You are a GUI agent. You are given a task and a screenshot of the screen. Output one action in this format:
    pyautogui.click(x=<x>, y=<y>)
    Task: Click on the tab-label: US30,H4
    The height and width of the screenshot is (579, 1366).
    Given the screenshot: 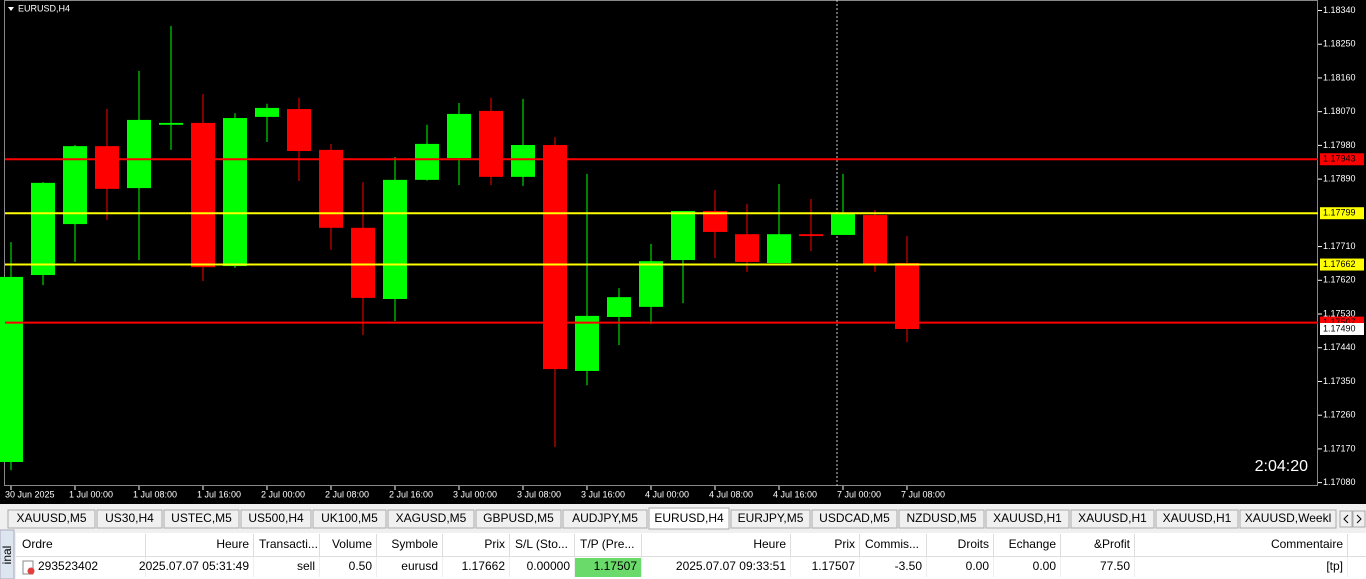 What is the action you would take?
    pyautogui.click(x=129, y=518)
    